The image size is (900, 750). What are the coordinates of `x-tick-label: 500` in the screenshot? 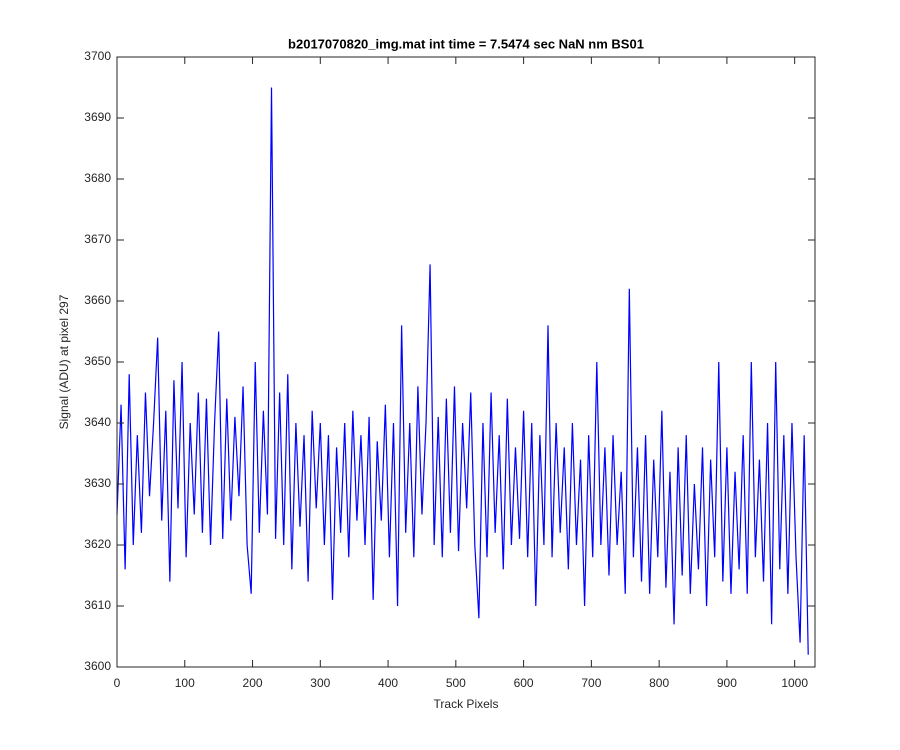 It's located at (456, 683).